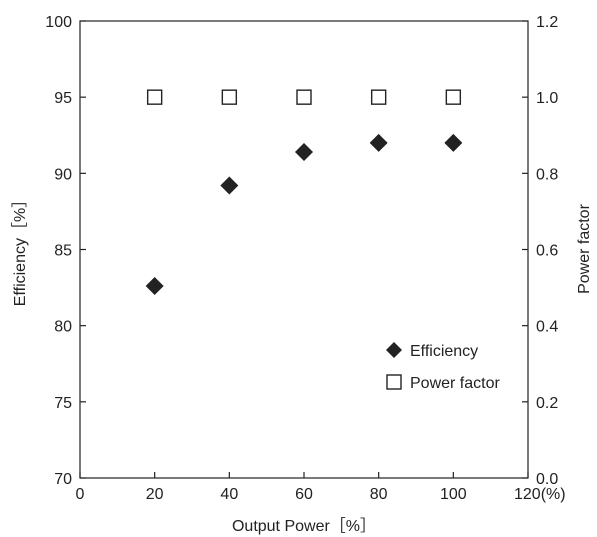 The width and height of the screenshot is (597, 537). Describe the element at coordinates (584, 248) in the screenshot. I see `y2-axis-title: Power factor` at that location.